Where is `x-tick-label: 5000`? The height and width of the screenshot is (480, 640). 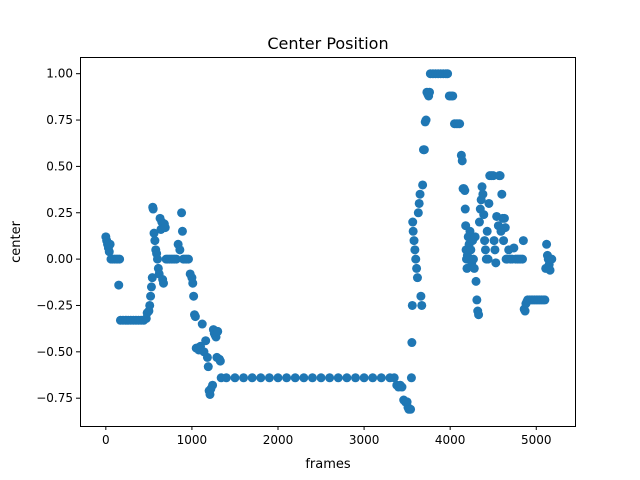 x-tick-label: 5000 is located at coordinates (536, 440).